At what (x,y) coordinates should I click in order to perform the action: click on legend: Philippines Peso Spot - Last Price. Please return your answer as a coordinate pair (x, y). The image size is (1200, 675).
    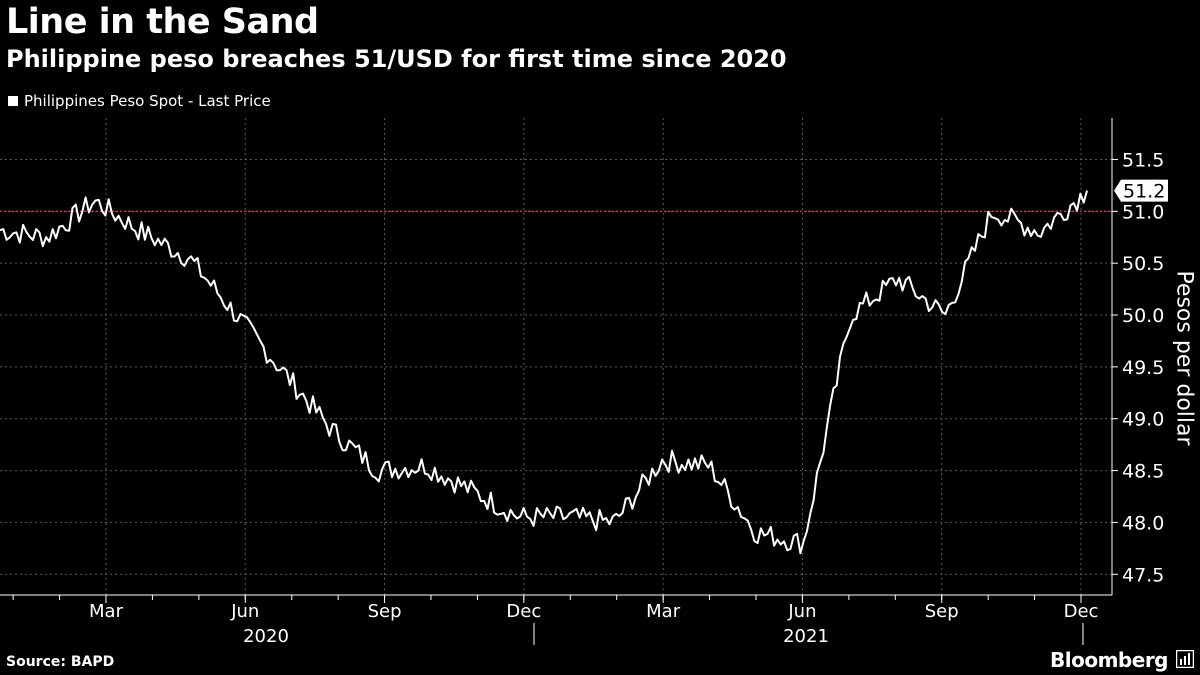
    Looking at the image, I should click on (139, 101).